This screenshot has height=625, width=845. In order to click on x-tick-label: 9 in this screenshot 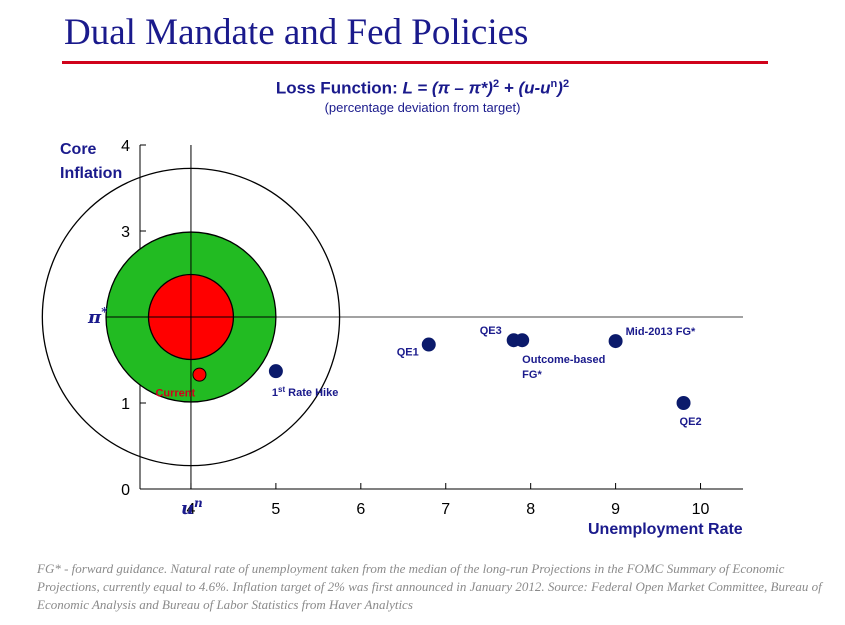, I will do `click(615, 509)`.